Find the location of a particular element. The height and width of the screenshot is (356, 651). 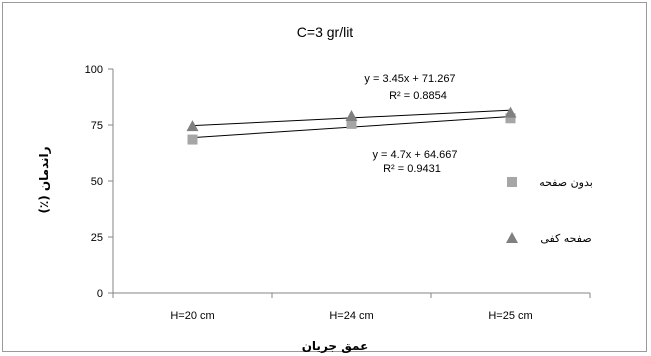

y-tick-label: 75 is located at coordinates (97, 126).